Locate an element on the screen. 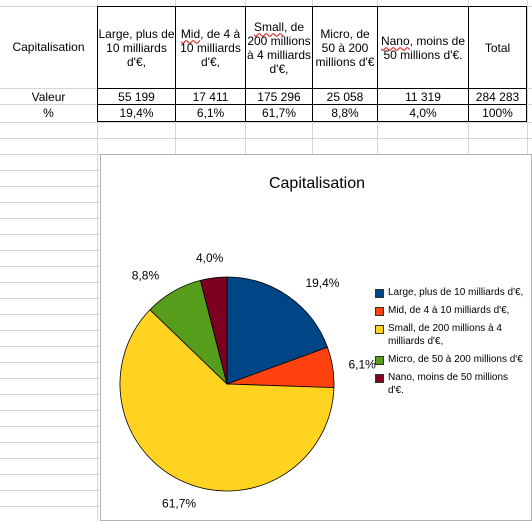  legend-item-nano: Nano, moins de 50 millions d'€. is located at coordinates (450, 384).